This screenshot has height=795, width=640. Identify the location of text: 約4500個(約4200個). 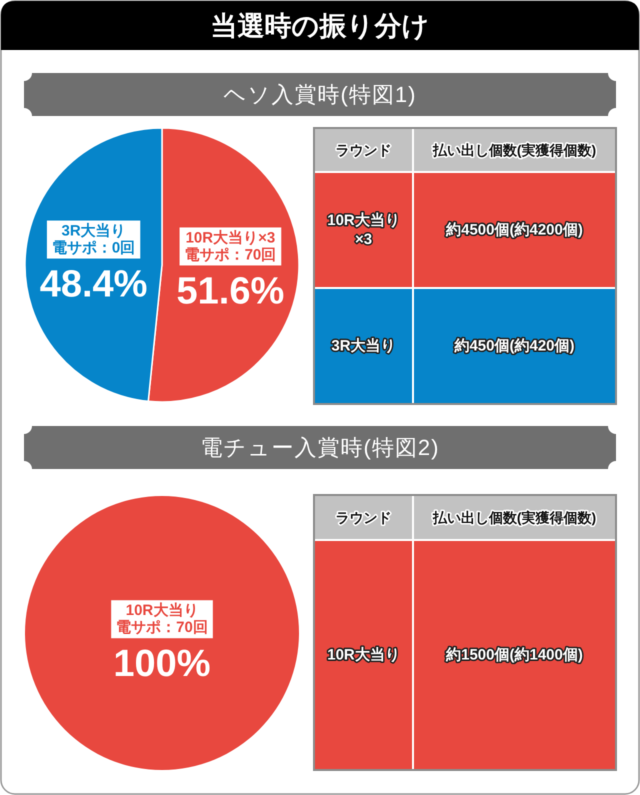
(514, 230).